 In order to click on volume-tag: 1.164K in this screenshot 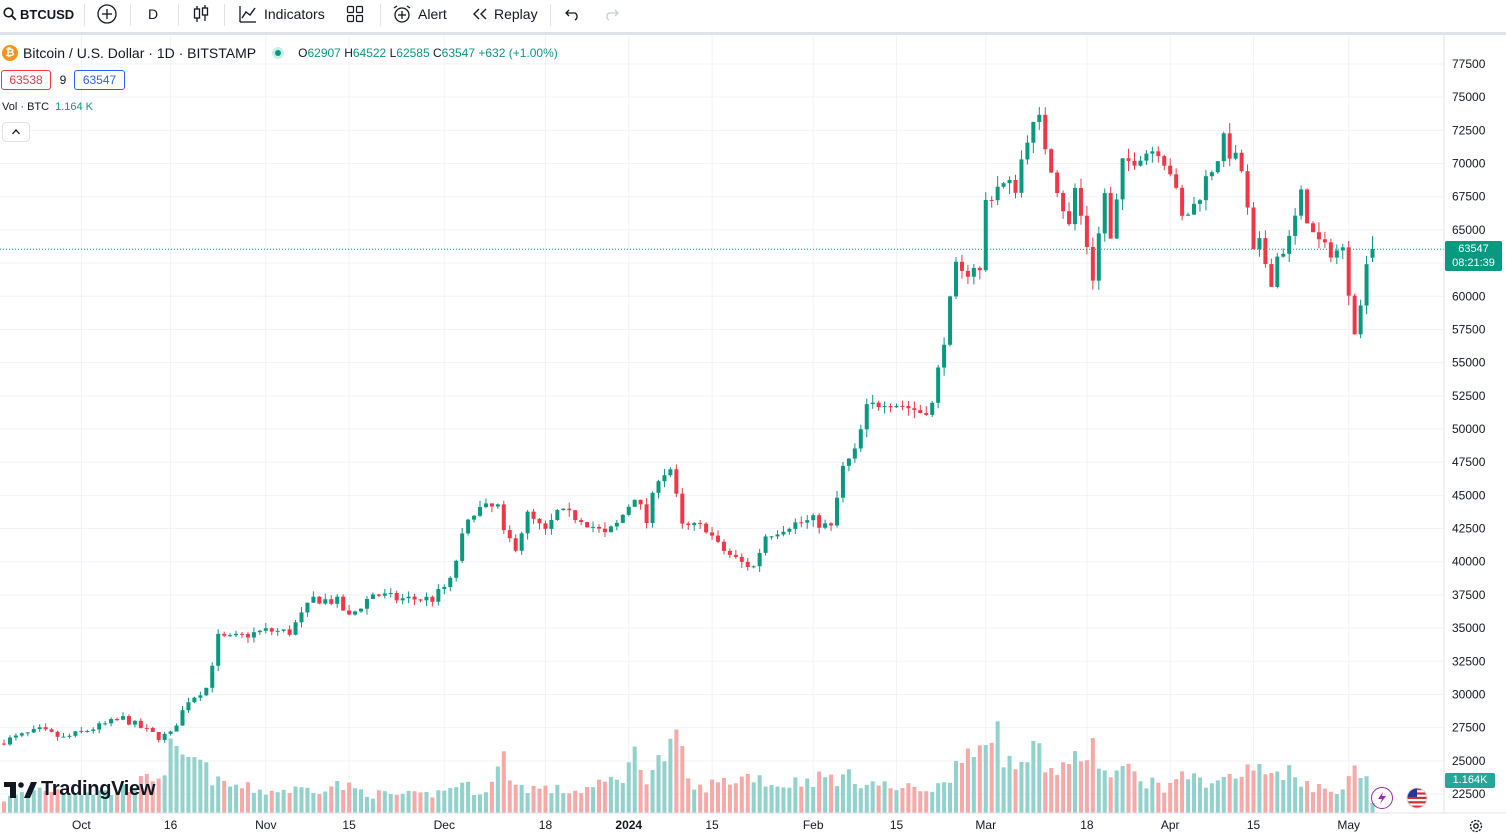, I will do `click(1470, 780)`.